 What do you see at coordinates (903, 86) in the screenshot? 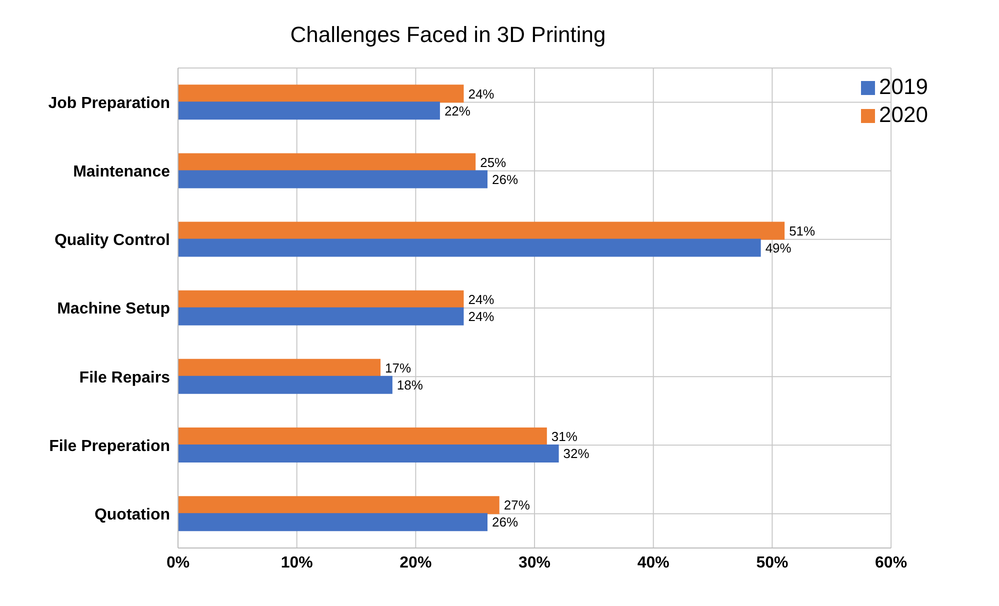
I see `legend-label: 2019` at bounding box center [903, 86].